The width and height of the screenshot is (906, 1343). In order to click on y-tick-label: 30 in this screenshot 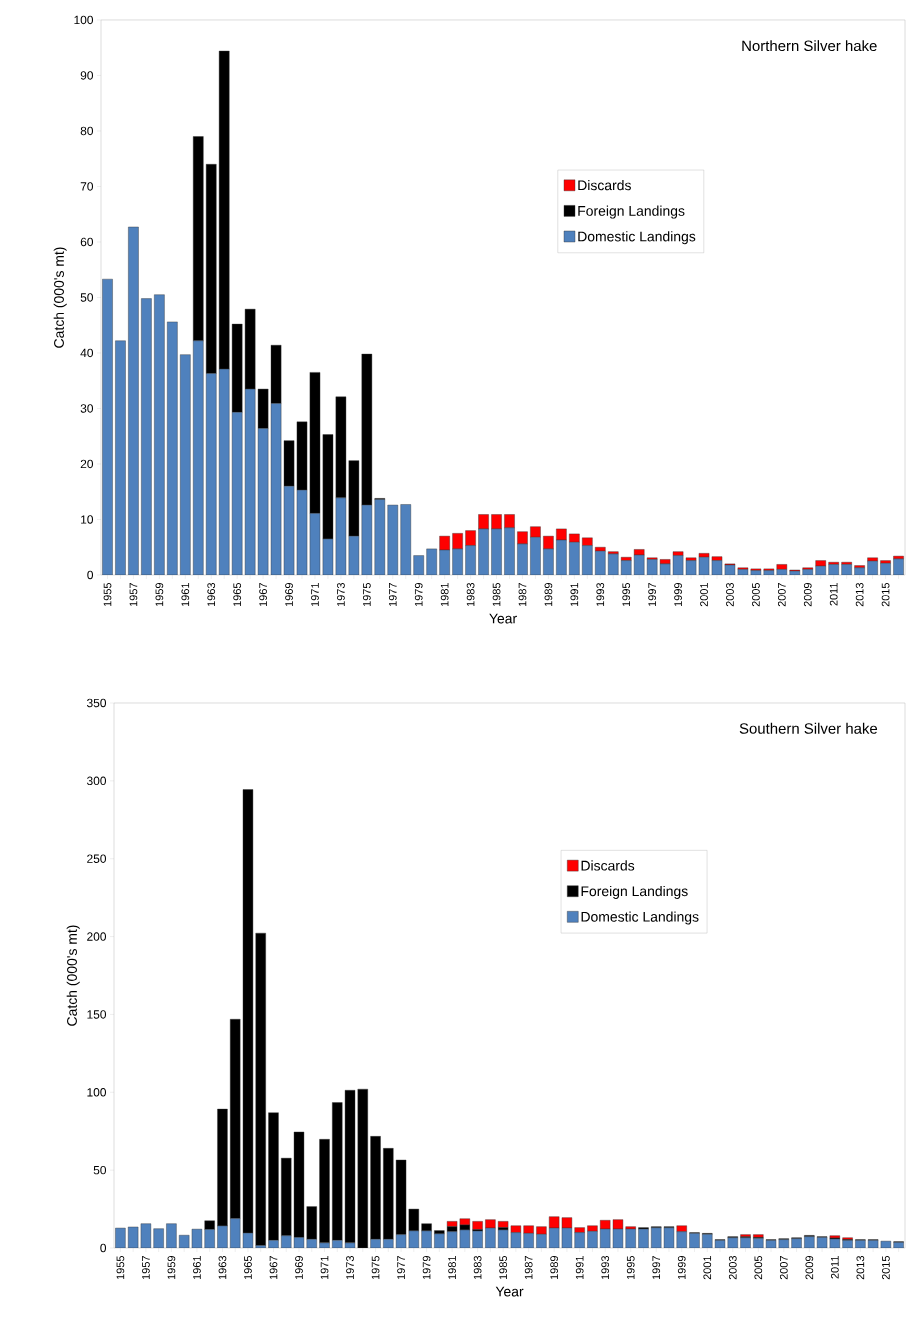, I will do `click(87, 408)`.